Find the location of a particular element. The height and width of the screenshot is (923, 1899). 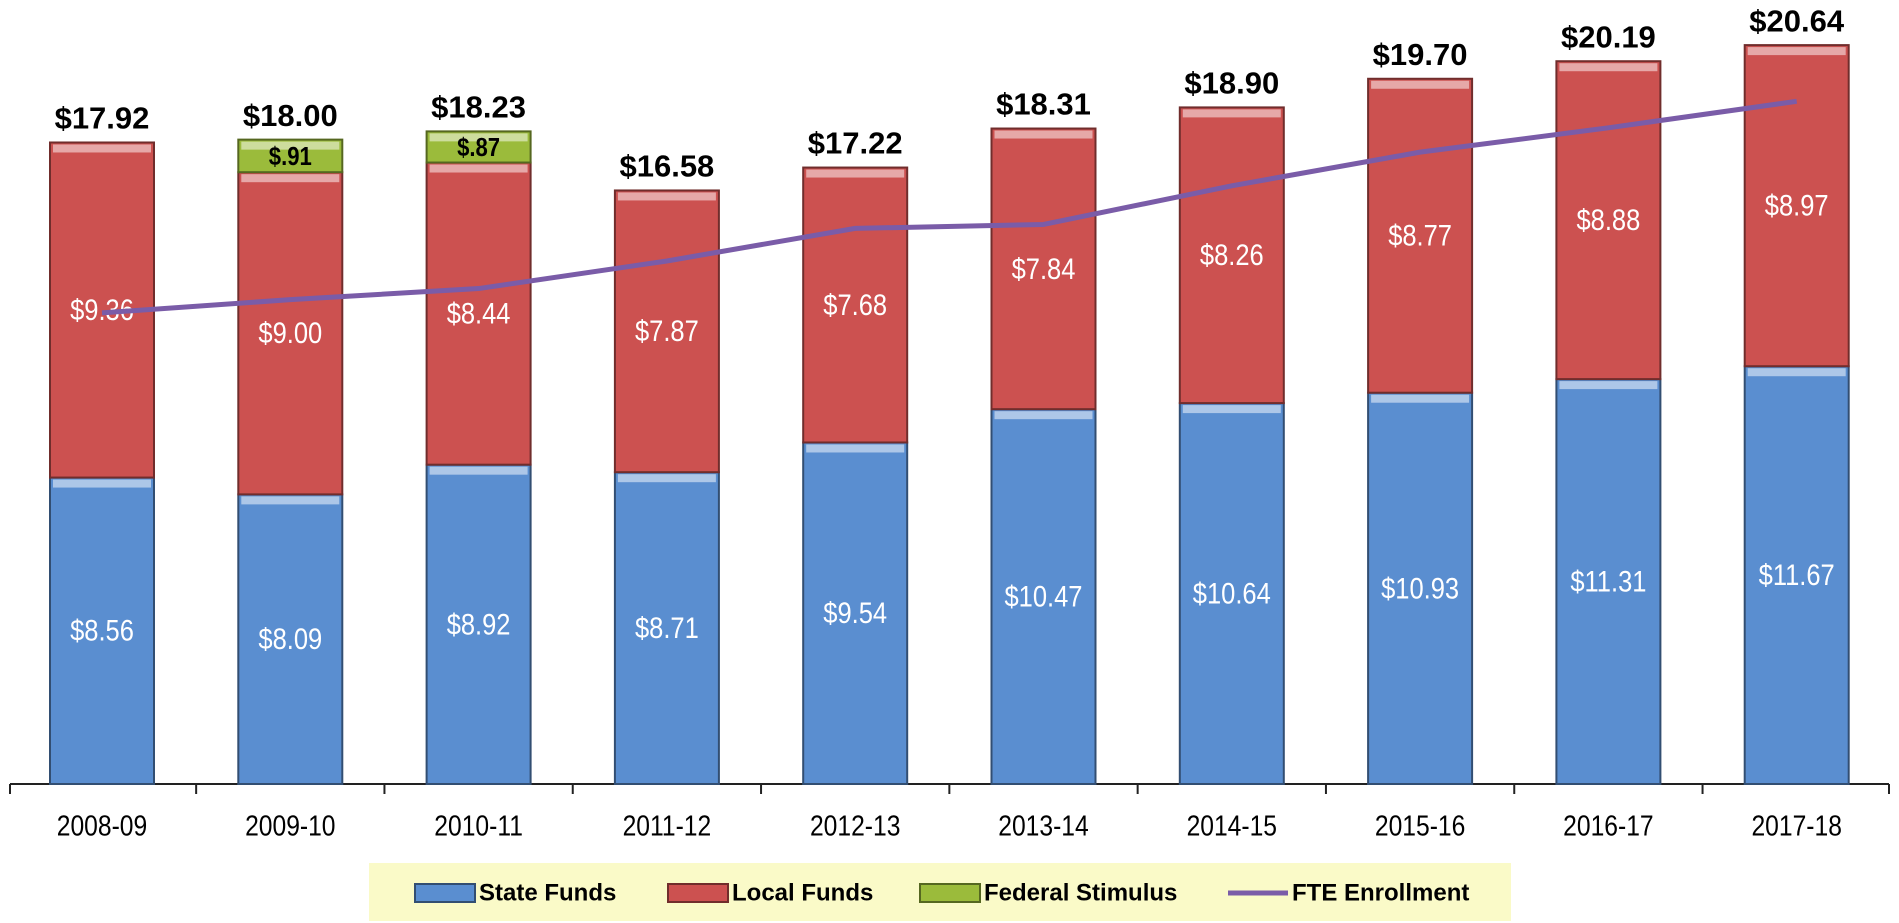

total-label: $16.58 is located at coordinates (666, 166).